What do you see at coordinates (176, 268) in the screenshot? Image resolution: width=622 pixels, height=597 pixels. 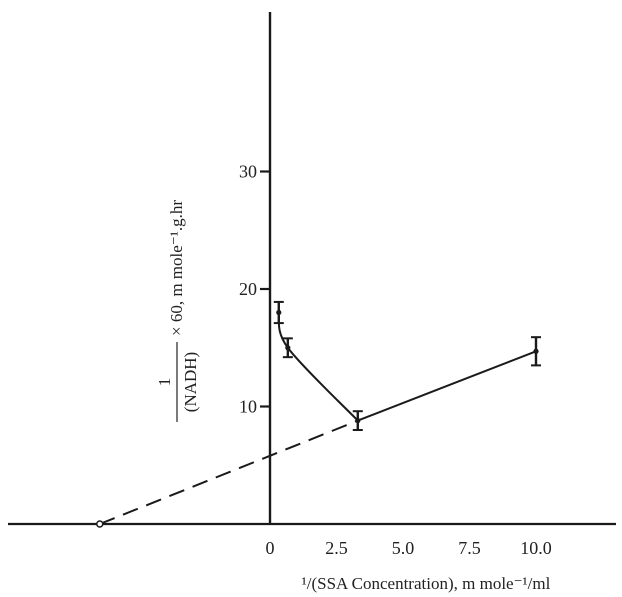 I see `y-axis-title-suffix: × 60, m mole⁻¹.g.hr` at bounding box center [176, 268].